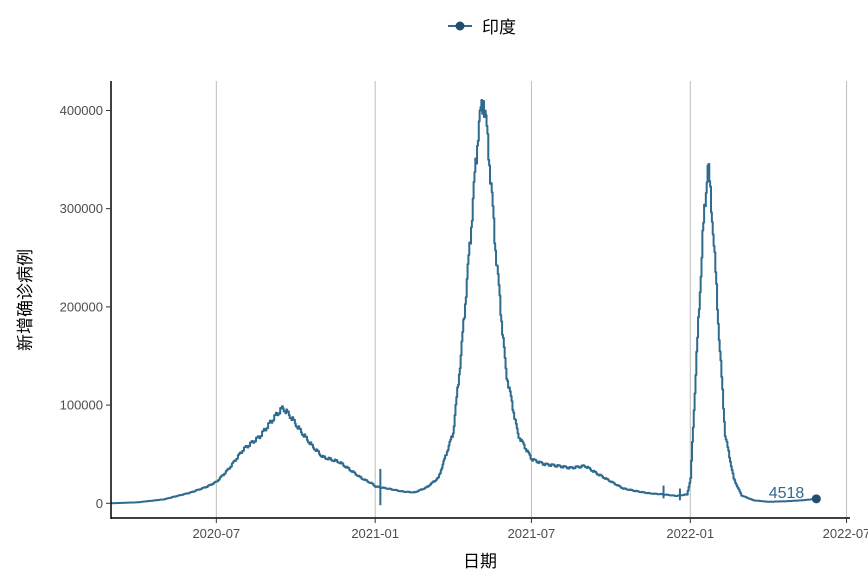 This screenshot has width=868, height=577. What do you see at coordinates (216, 533) in the screenshot?
I see `x-tick-label: 2020-07` at bounding box center [216, 533].